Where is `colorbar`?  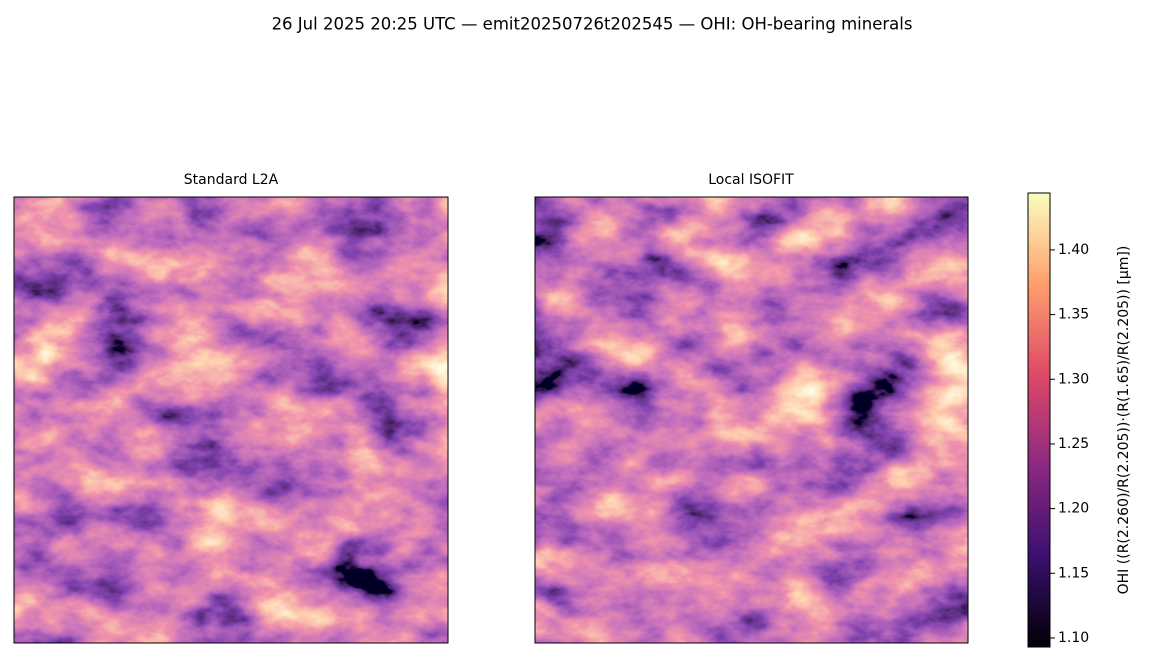 colorbar is located at coordinates (1039, 420).